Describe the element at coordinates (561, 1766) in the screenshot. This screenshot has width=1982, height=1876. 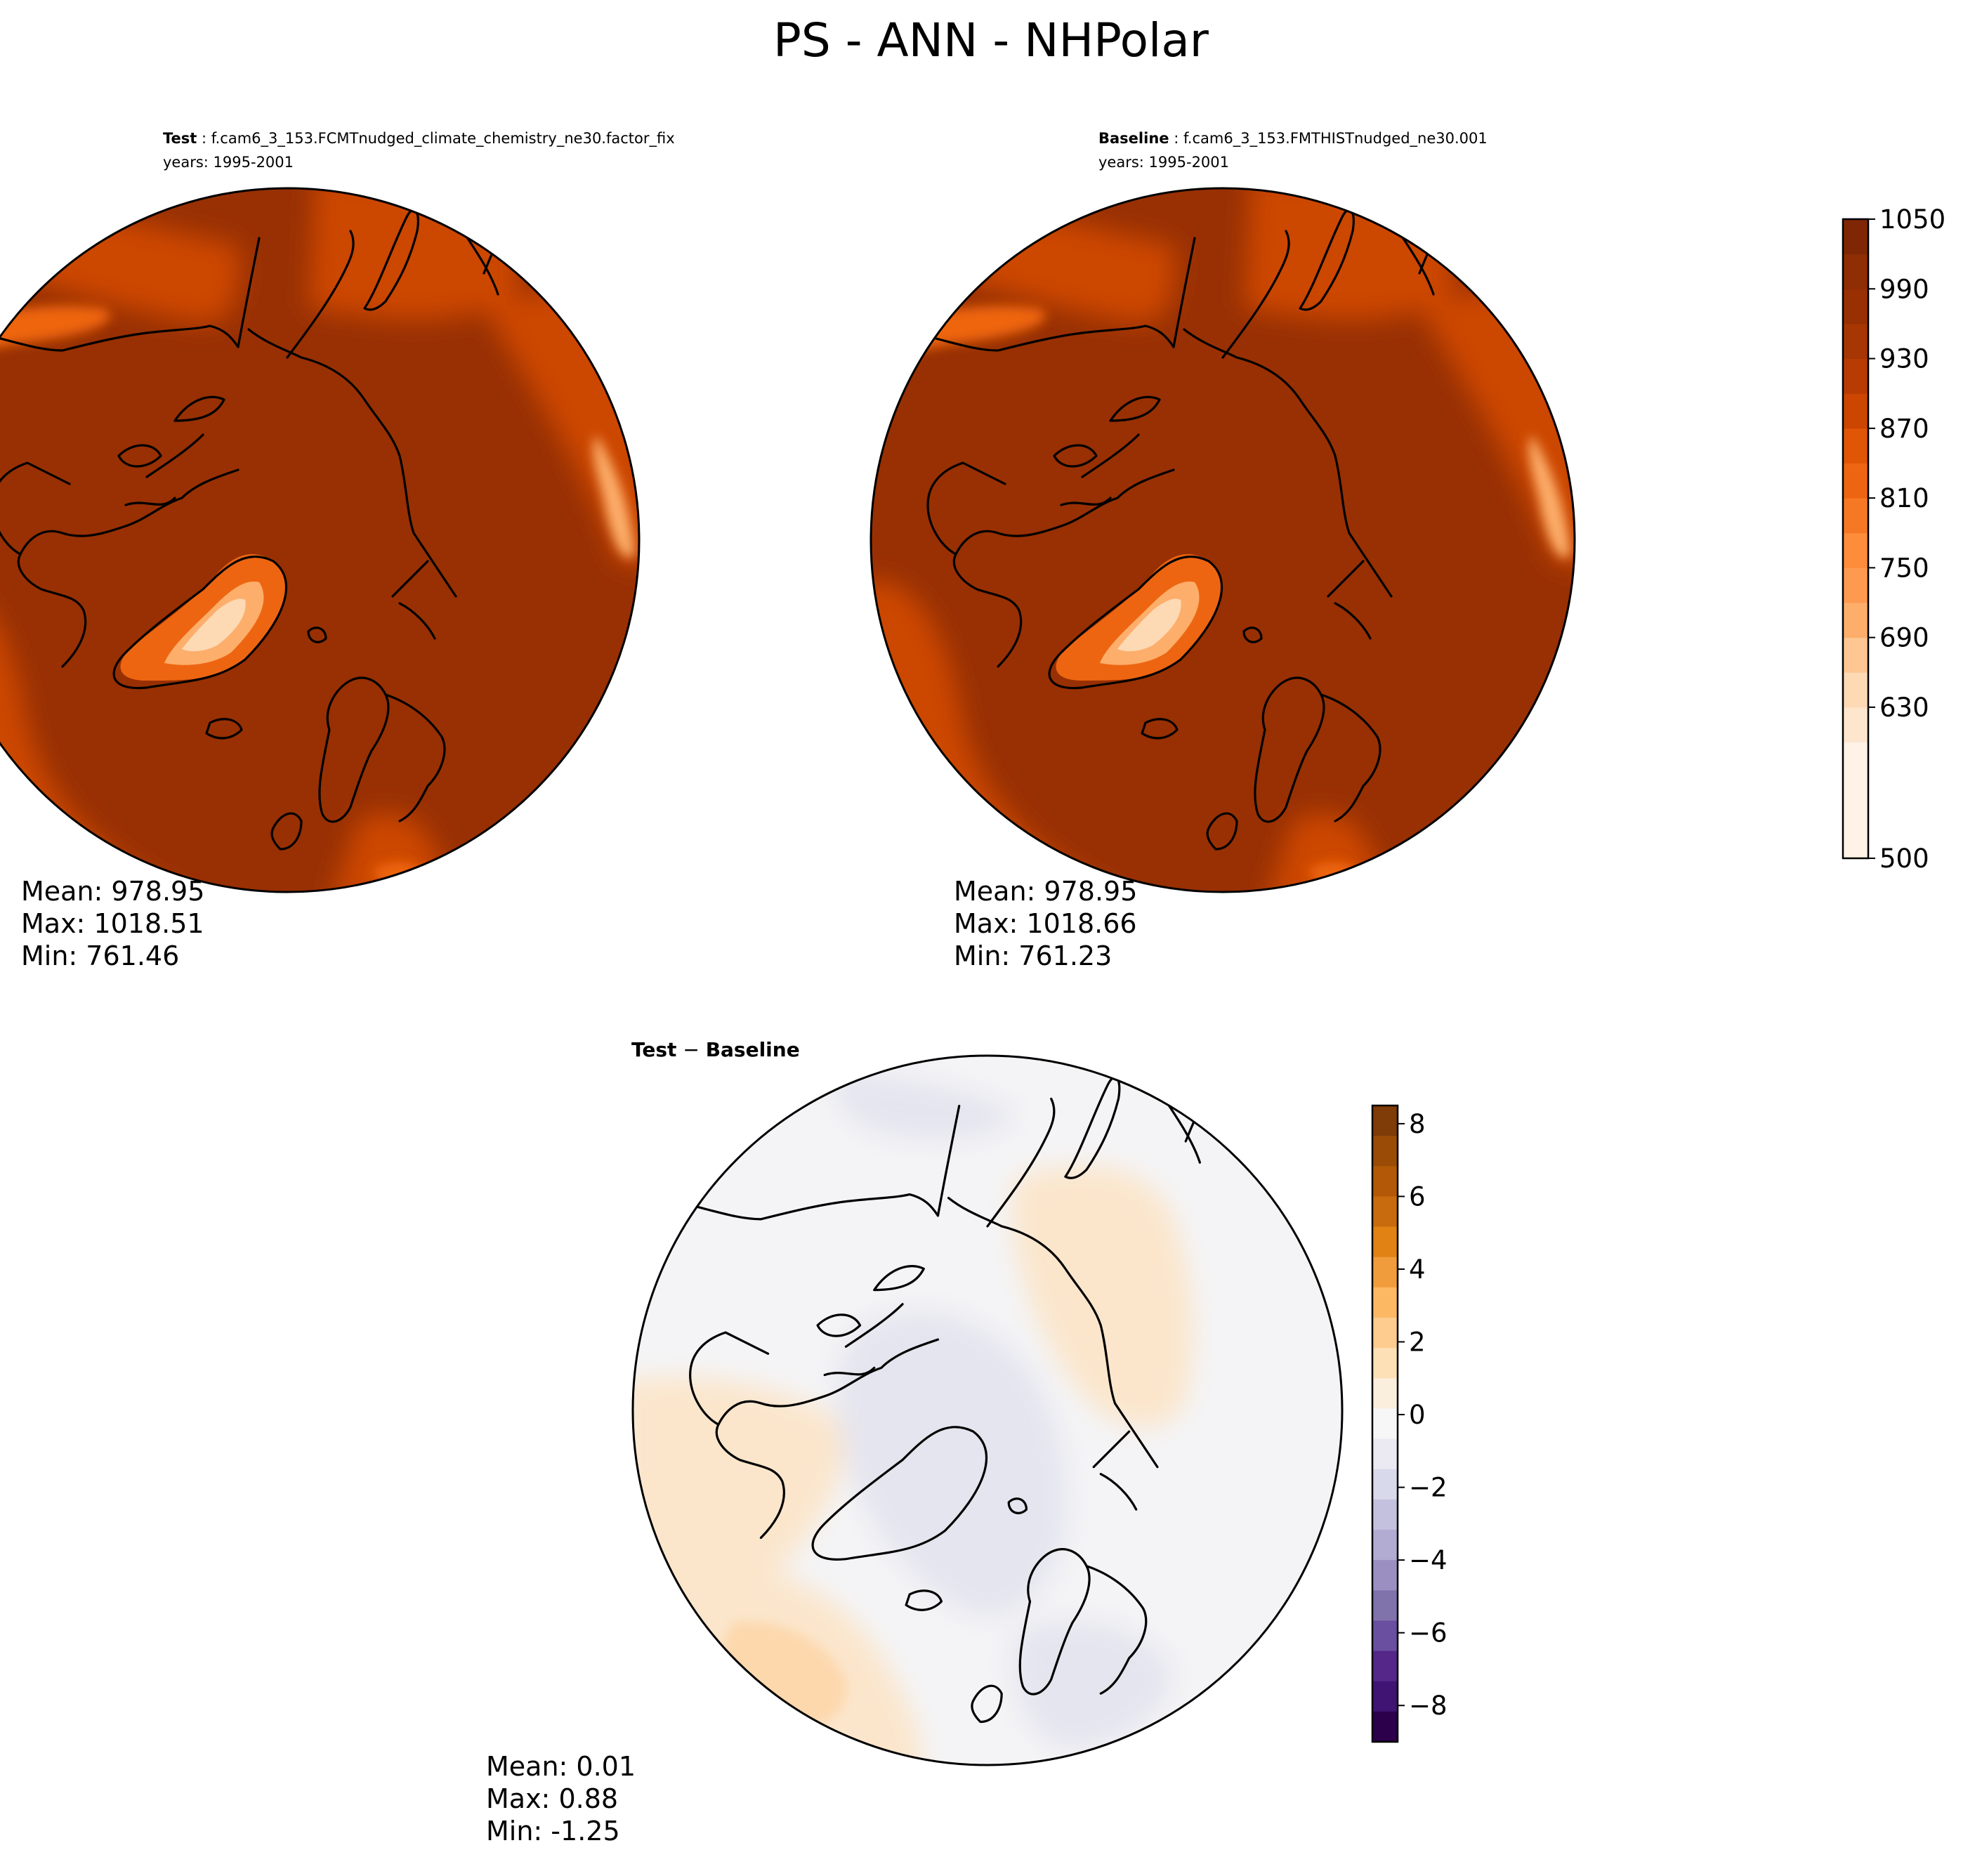
I see `diff-mean: Mean: 0.01` at that location.